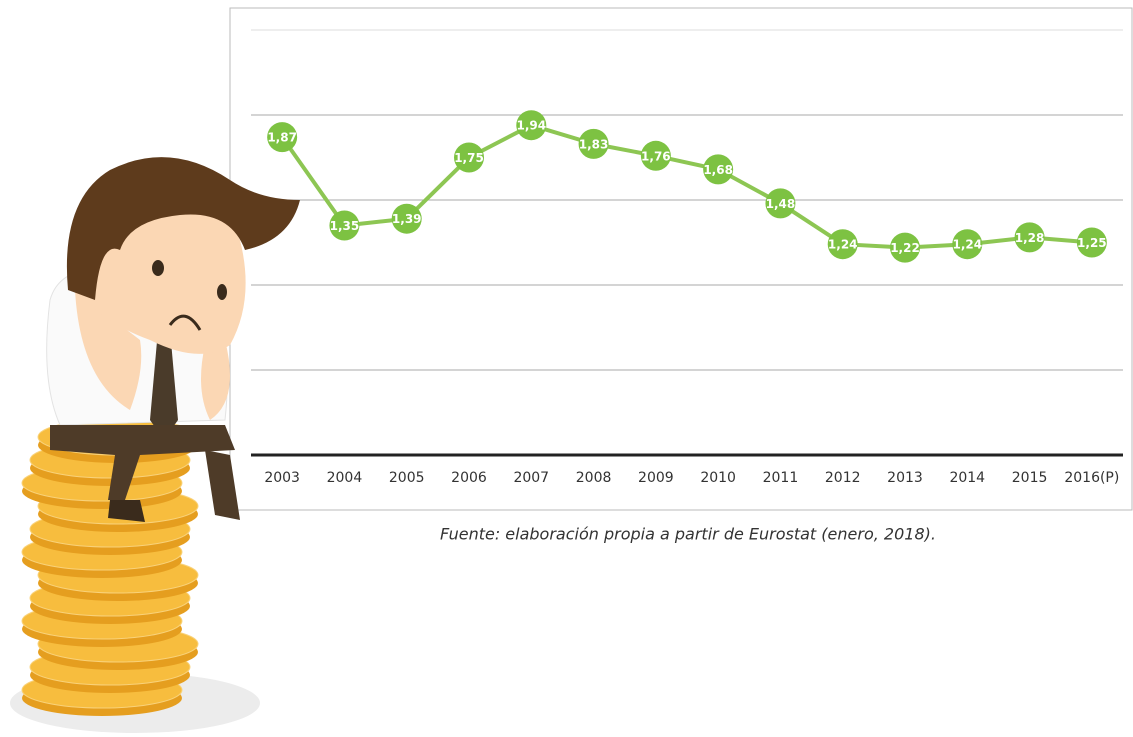 The height and width of the screenshot is (737, 1133). I want to click on value-label: 1,35, so click(345, 226).